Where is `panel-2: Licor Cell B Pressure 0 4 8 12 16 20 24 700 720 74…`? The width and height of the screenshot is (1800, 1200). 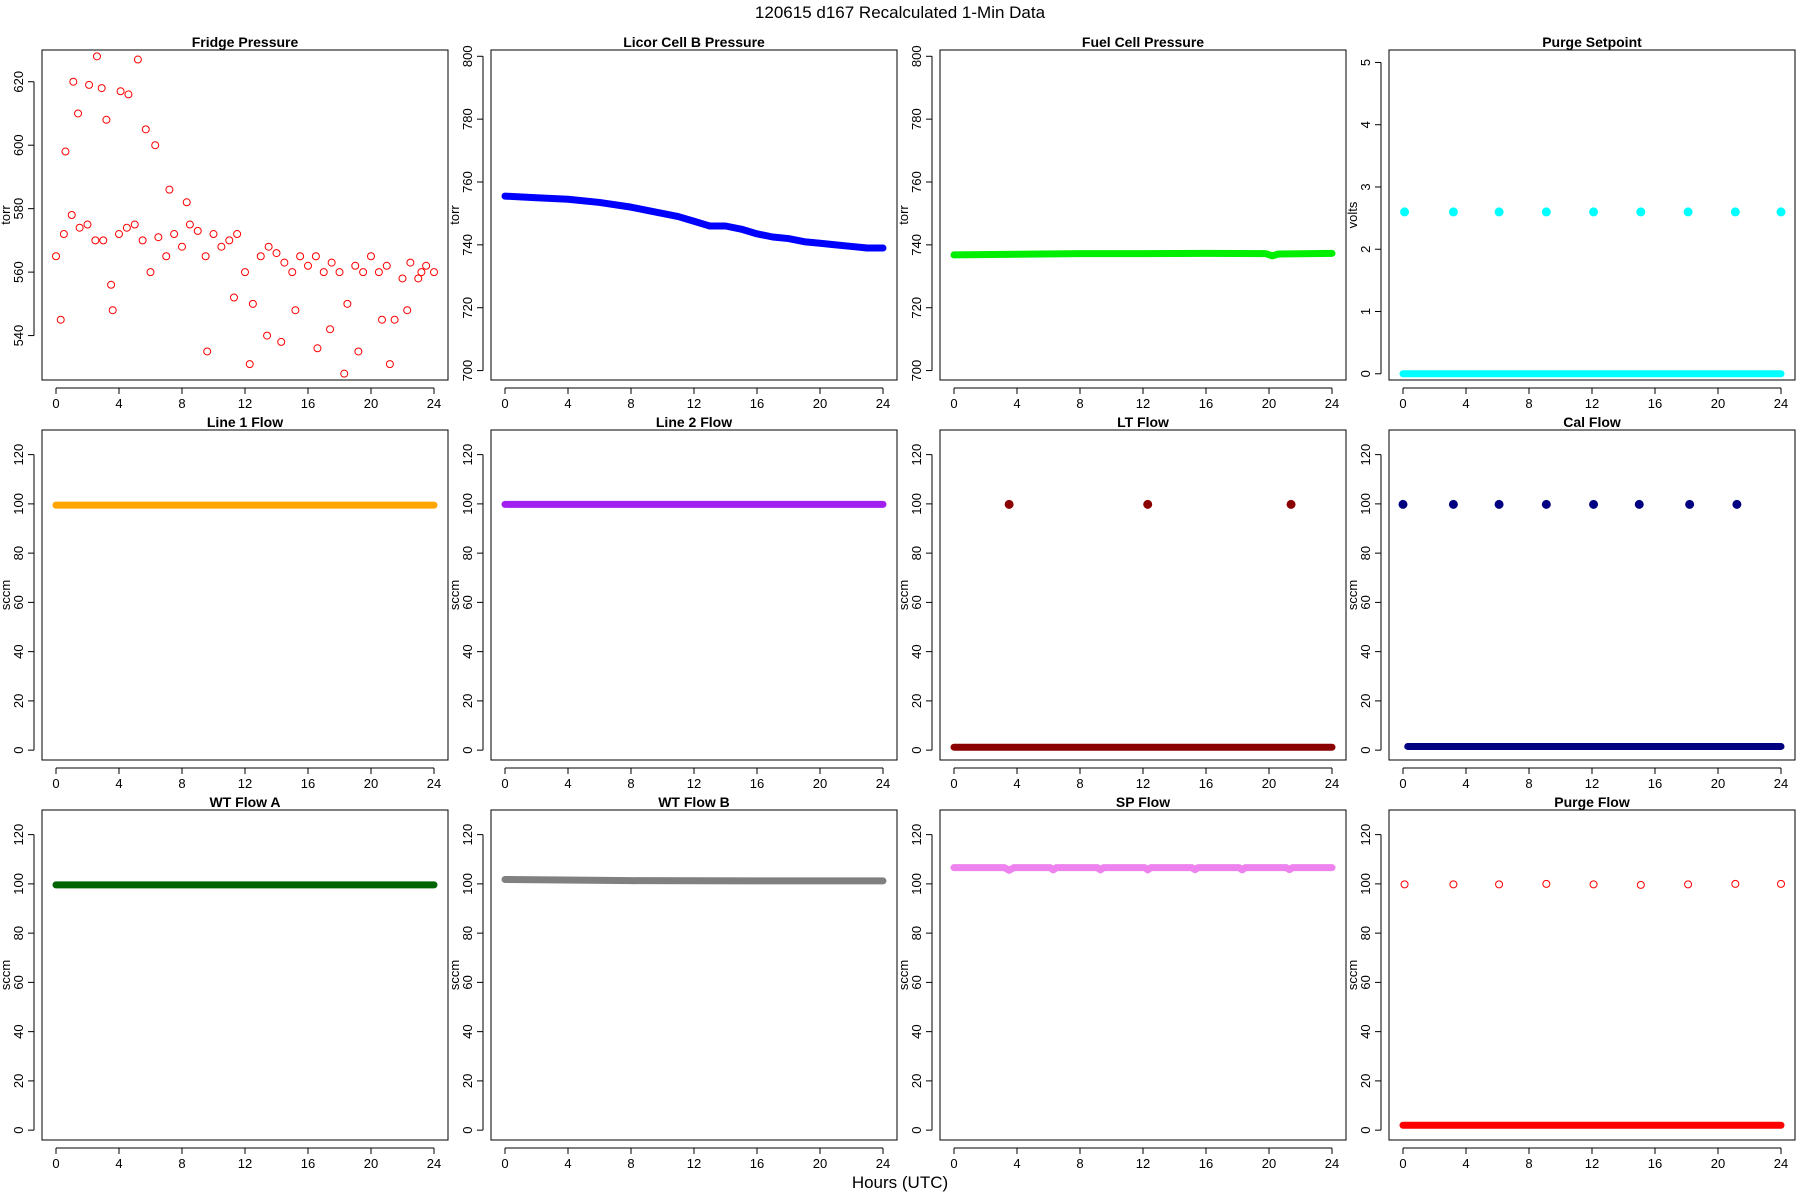 panel-2: Licor Cell B Pressure 0 4 8 12 16 20 24 700 720 74… is located at coordinates (672, 222).